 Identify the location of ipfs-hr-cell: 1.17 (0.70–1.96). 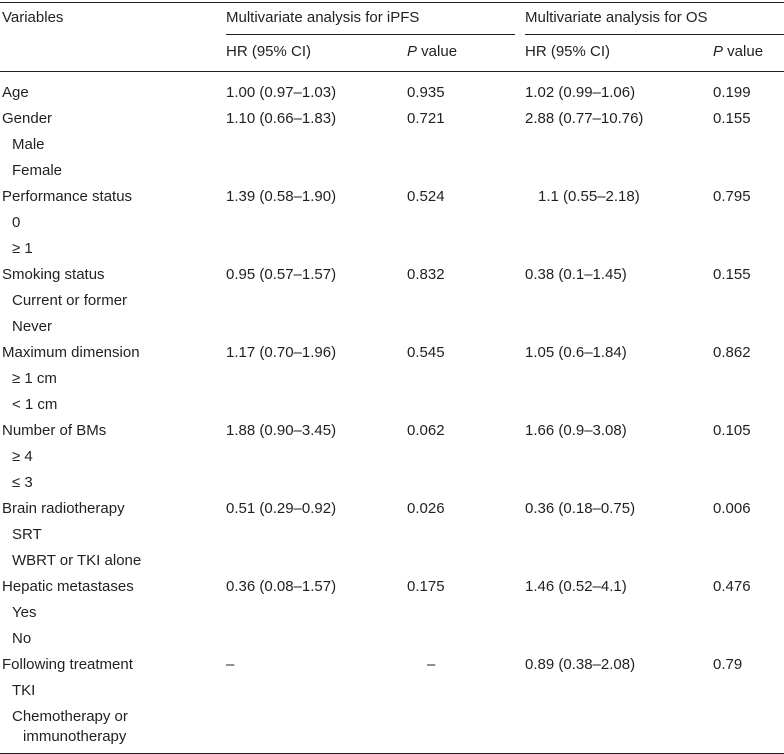
(281, 352).